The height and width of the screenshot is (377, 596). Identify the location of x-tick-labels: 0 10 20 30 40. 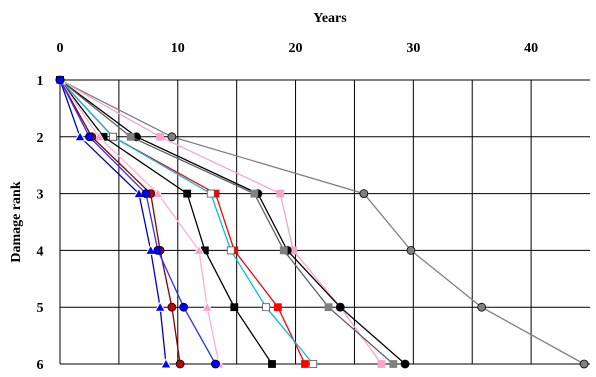
(298, 48).